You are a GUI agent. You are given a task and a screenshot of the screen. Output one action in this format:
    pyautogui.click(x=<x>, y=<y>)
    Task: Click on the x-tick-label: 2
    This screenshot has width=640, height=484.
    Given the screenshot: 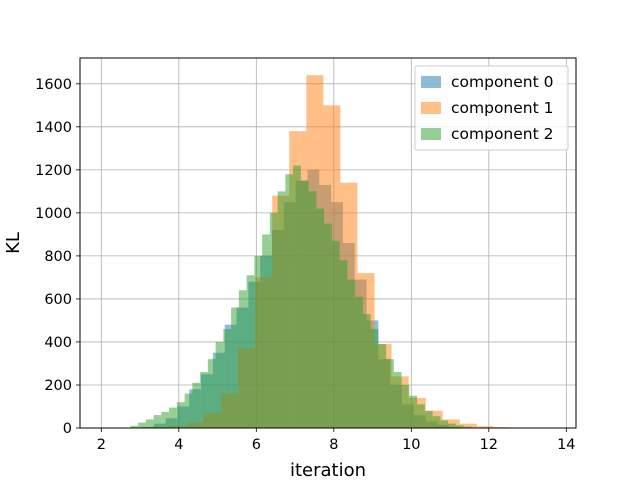 What is the action you would take?
    pyautogui.click(x=101, y=445)
    